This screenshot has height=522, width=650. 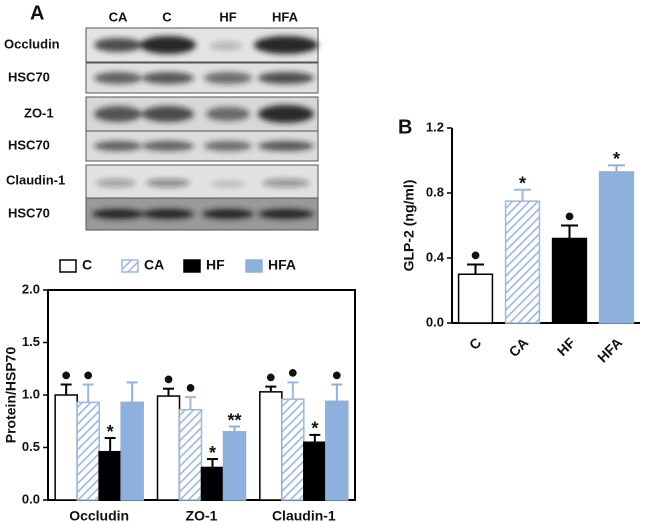 I want to click on y-tick-label: 1.0, so click(x=31, y=393).